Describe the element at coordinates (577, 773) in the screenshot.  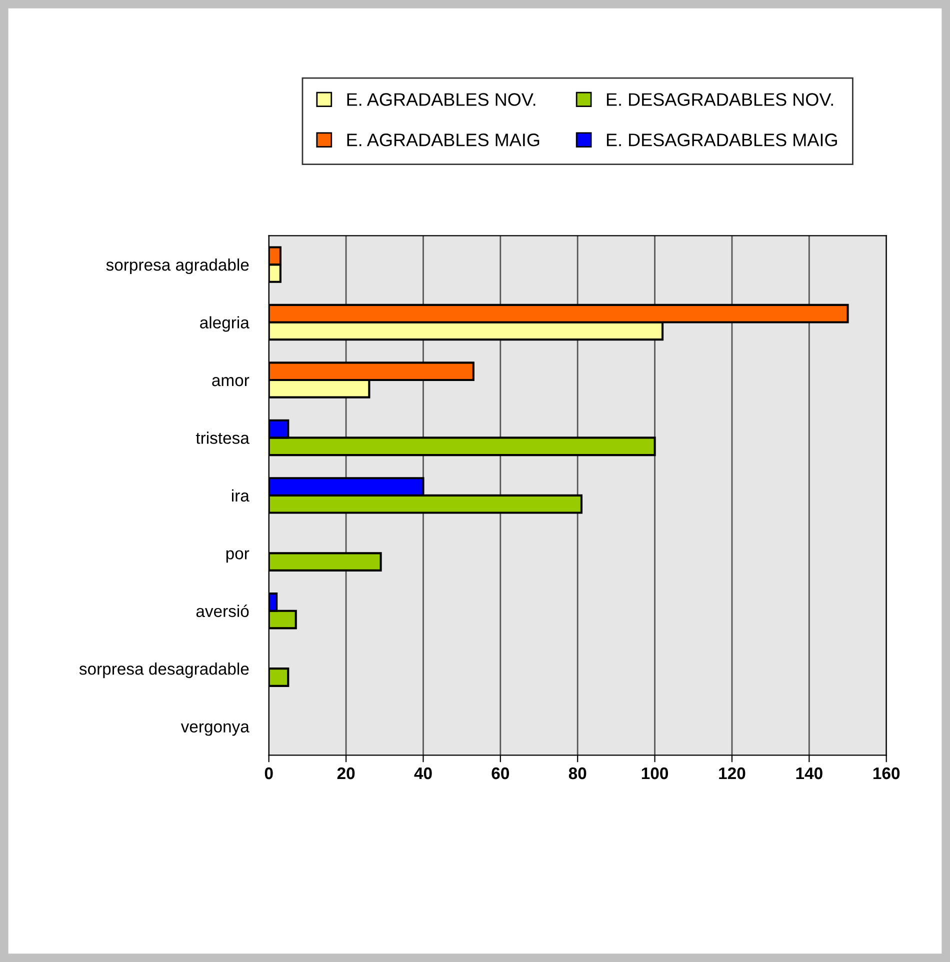
I see `x-tick-label: 80` at that location.